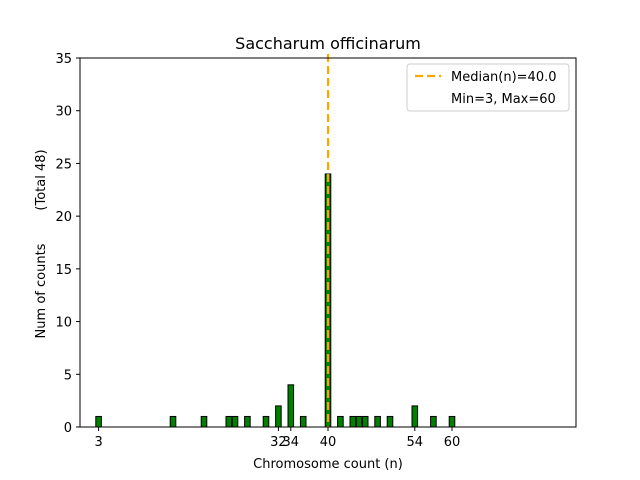  I want to click on legend: Median(n)=40.0 Min=3, Max=60, so click(488, 87).